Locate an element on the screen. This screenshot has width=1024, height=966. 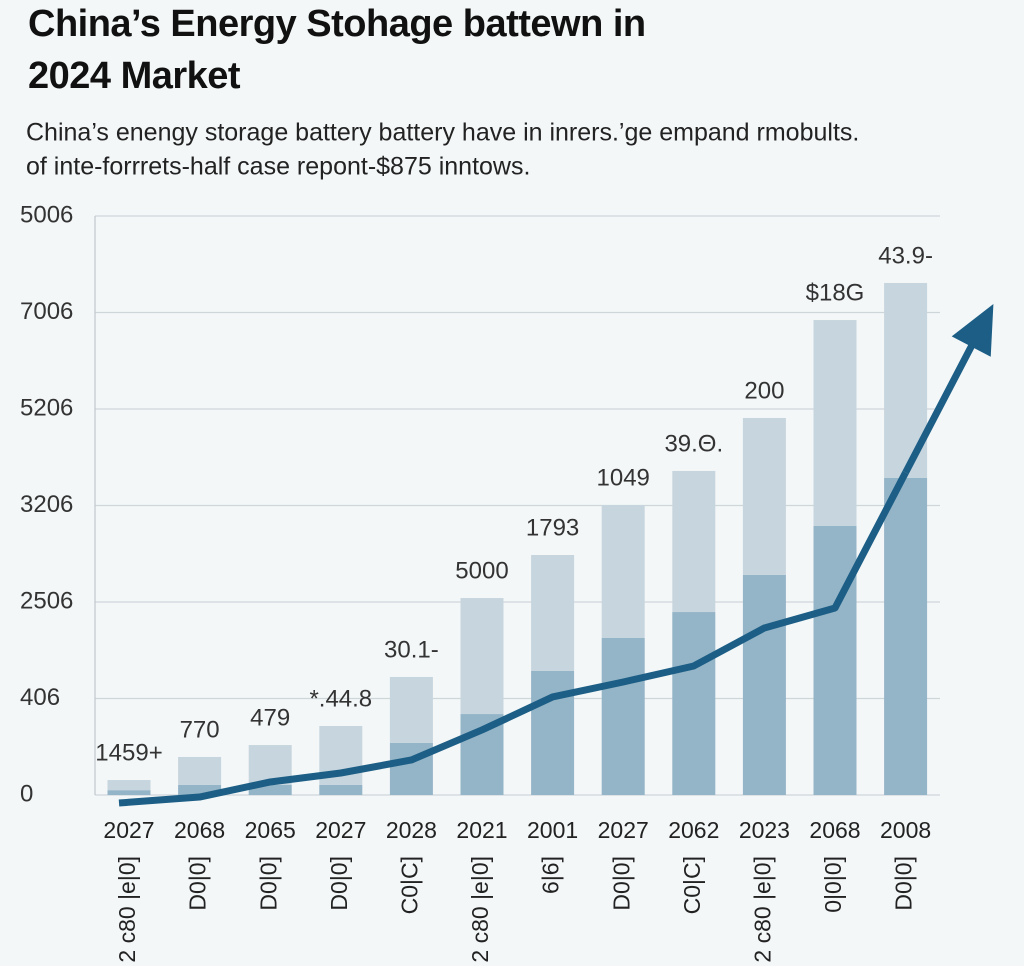
bar-annotation: *.44.8 is located at coordinates (340, 698).